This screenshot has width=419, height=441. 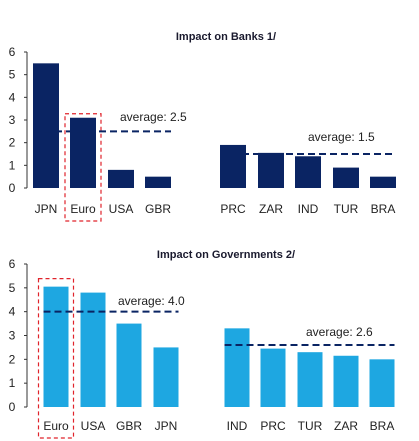 What do you see at coordinates (226, 37) in the screenshot?
I see `banks-chart-title: Impact on Banks 1/` at bounding box center [226, 37].